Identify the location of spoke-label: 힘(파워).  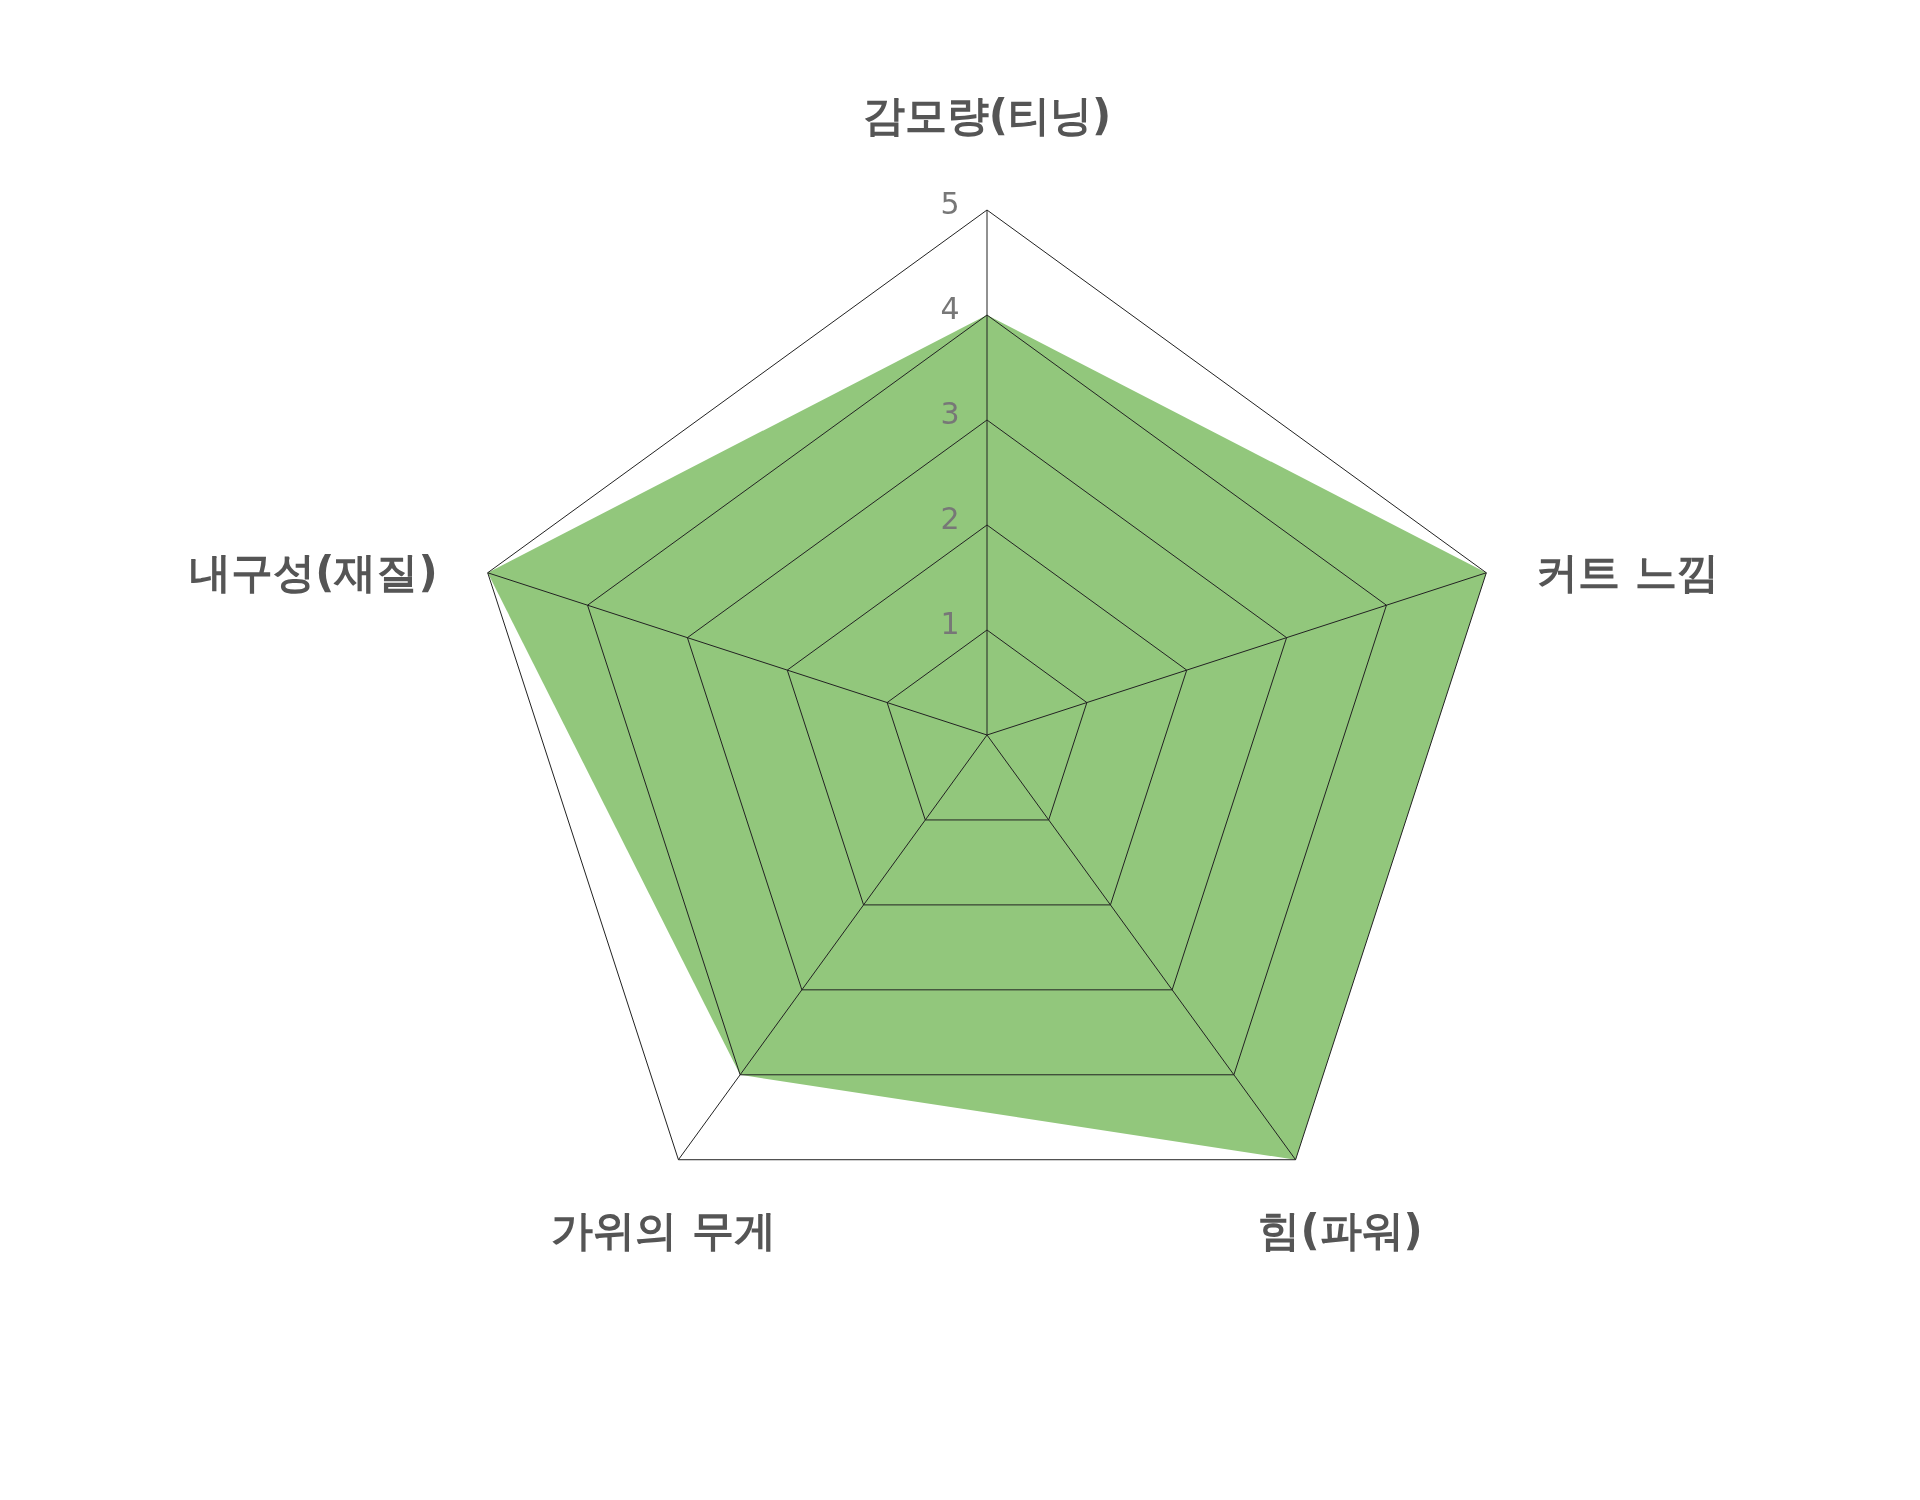
(1340, 1230).